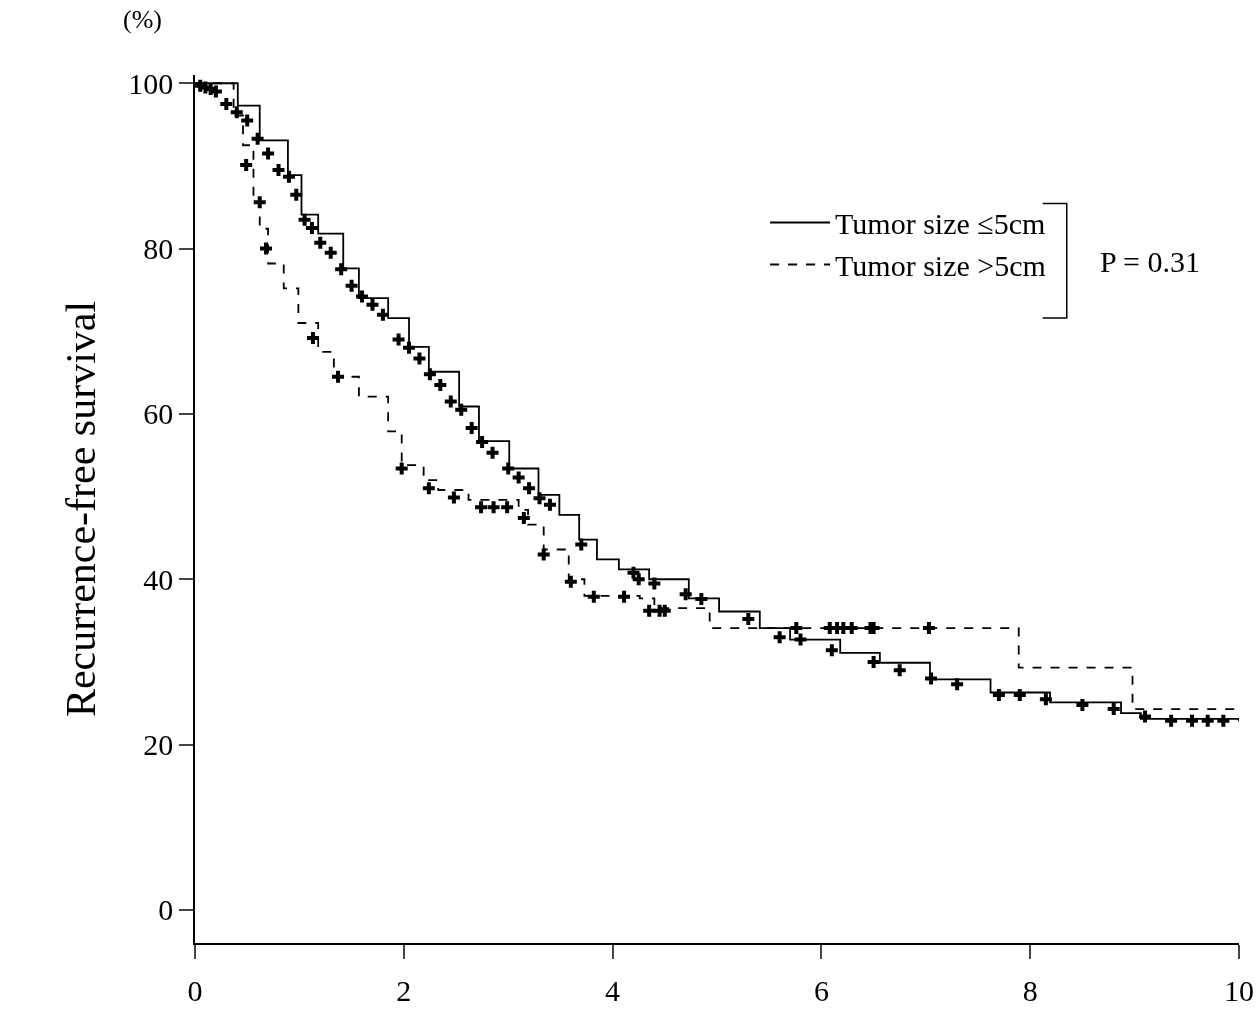  Describe the element at coordinates (195, 990) in the screenshot. I see `x-tick-label: 0` at that location.